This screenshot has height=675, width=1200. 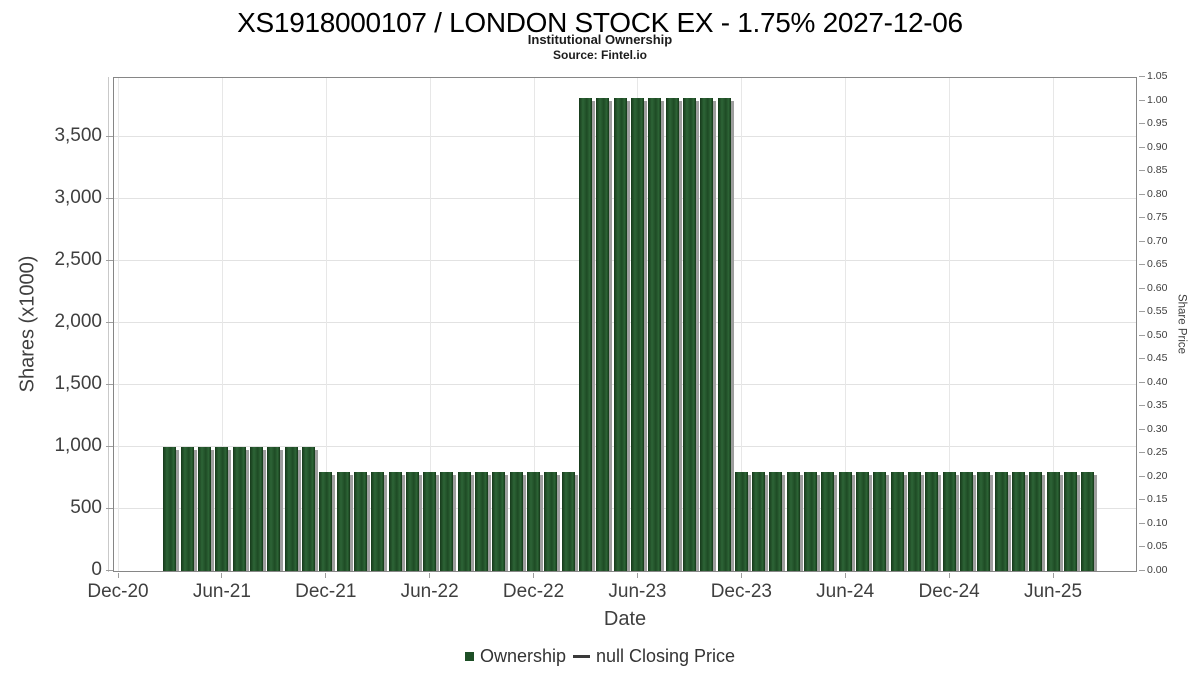 What do you see at coordinates (515, 656) in the screenshot?
I see `legend-item-ownership: Ownership` at bounding box center [515, 656].